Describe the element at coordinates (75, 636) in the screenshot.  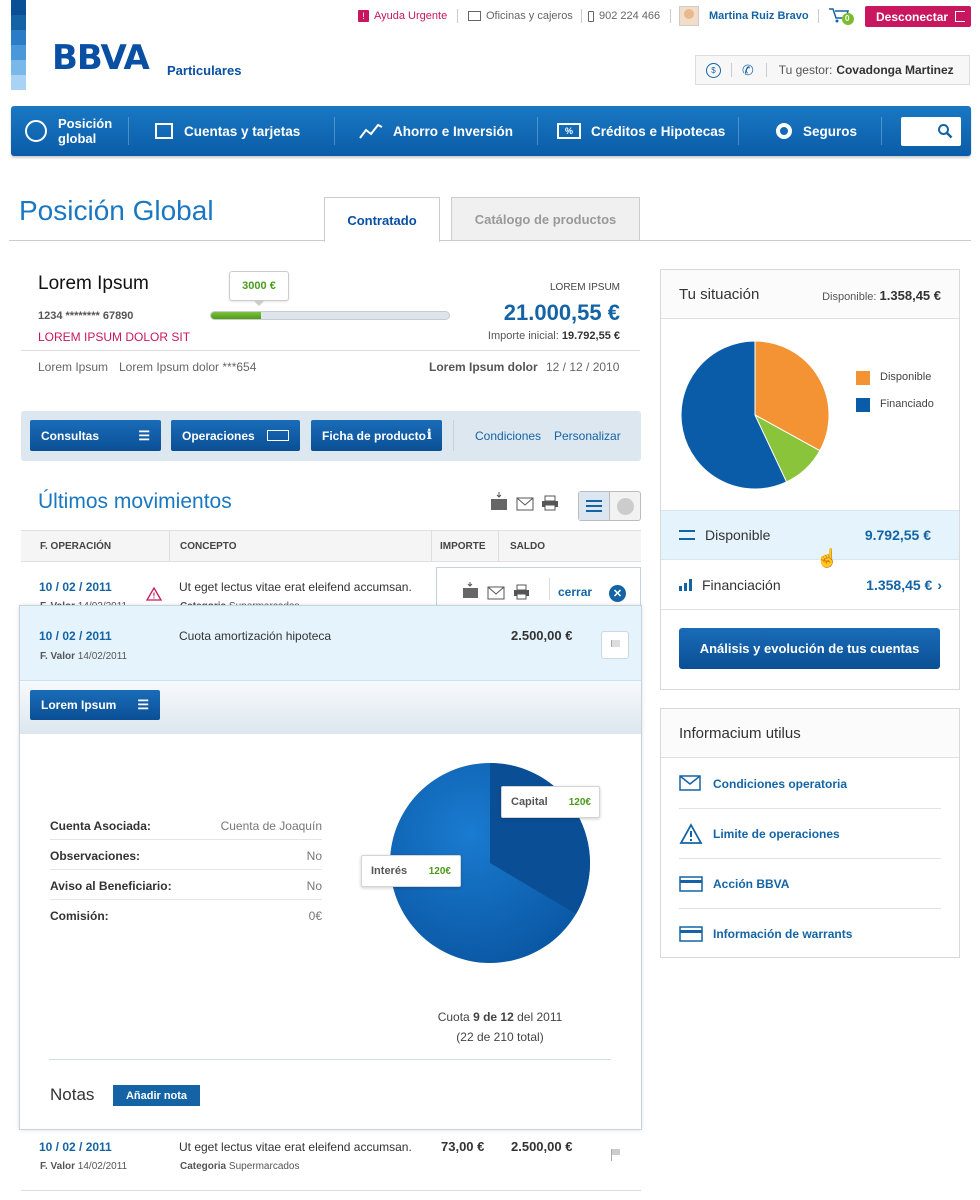
I see `expanded-date: 10 / 02 / 2011` at that location.